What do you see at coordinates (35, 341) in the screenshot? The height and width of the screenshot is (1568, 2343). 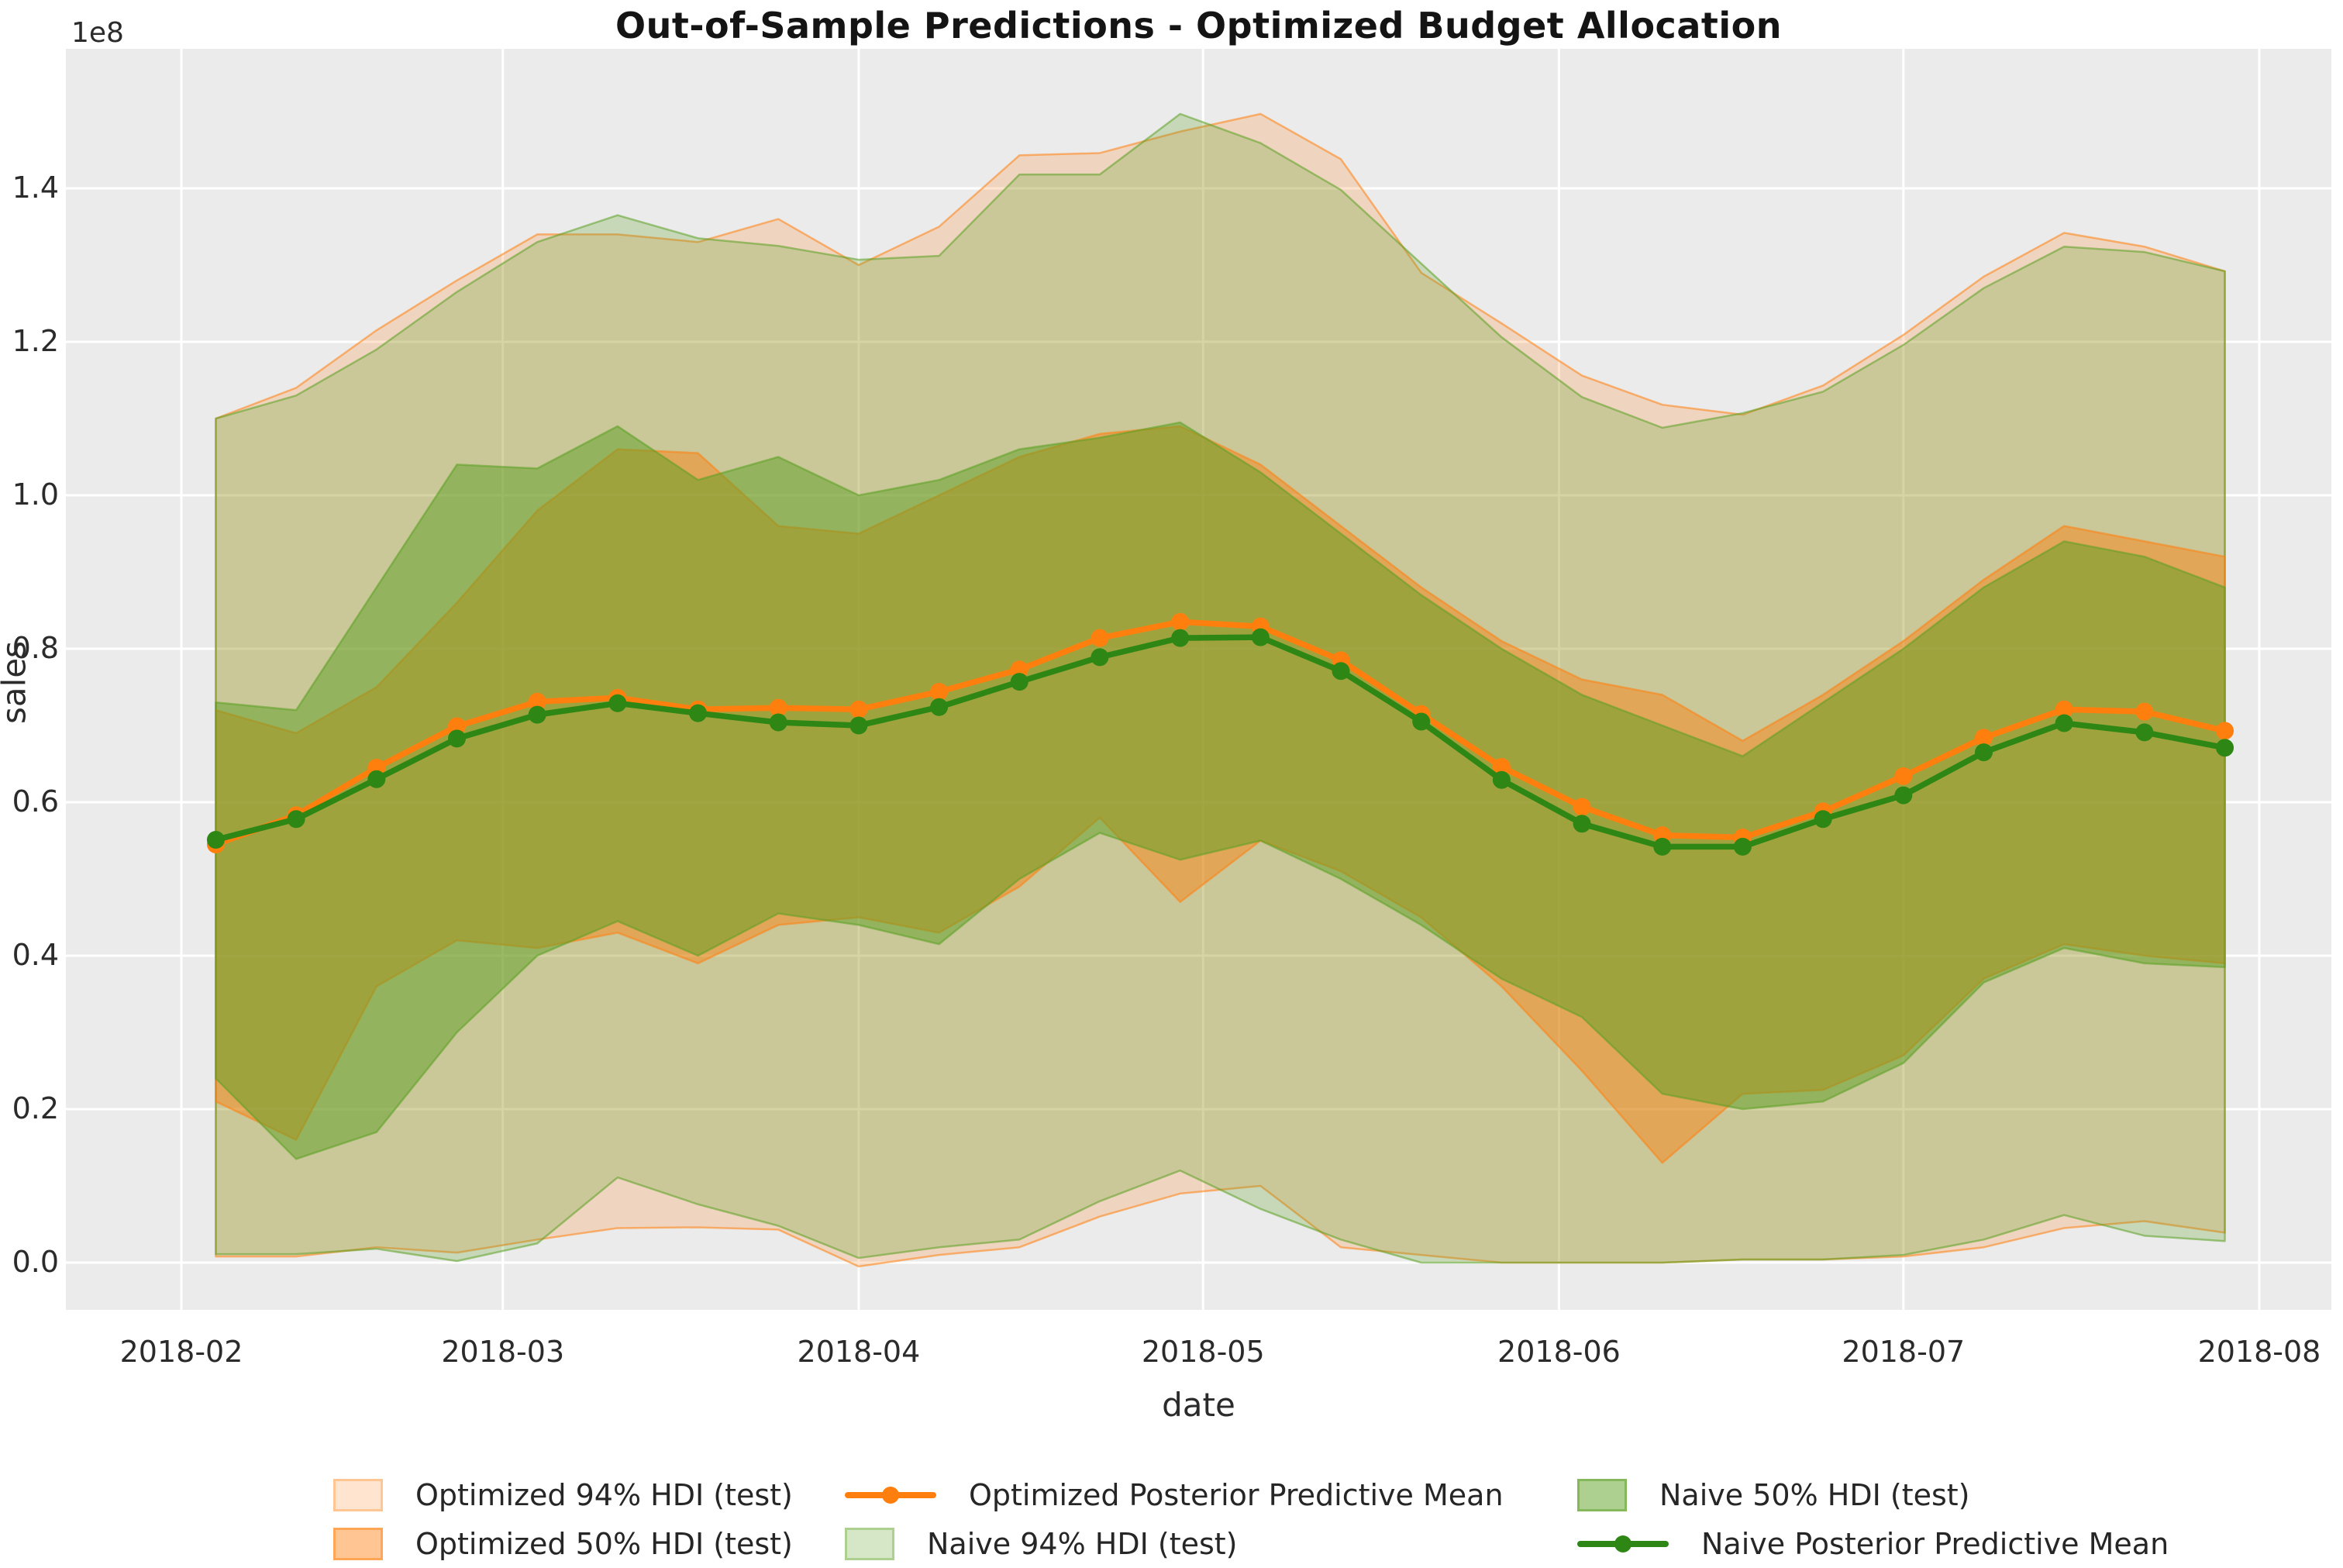 I see `y-tick-label-1.2: 1.2` at bounding box center [35, 341].